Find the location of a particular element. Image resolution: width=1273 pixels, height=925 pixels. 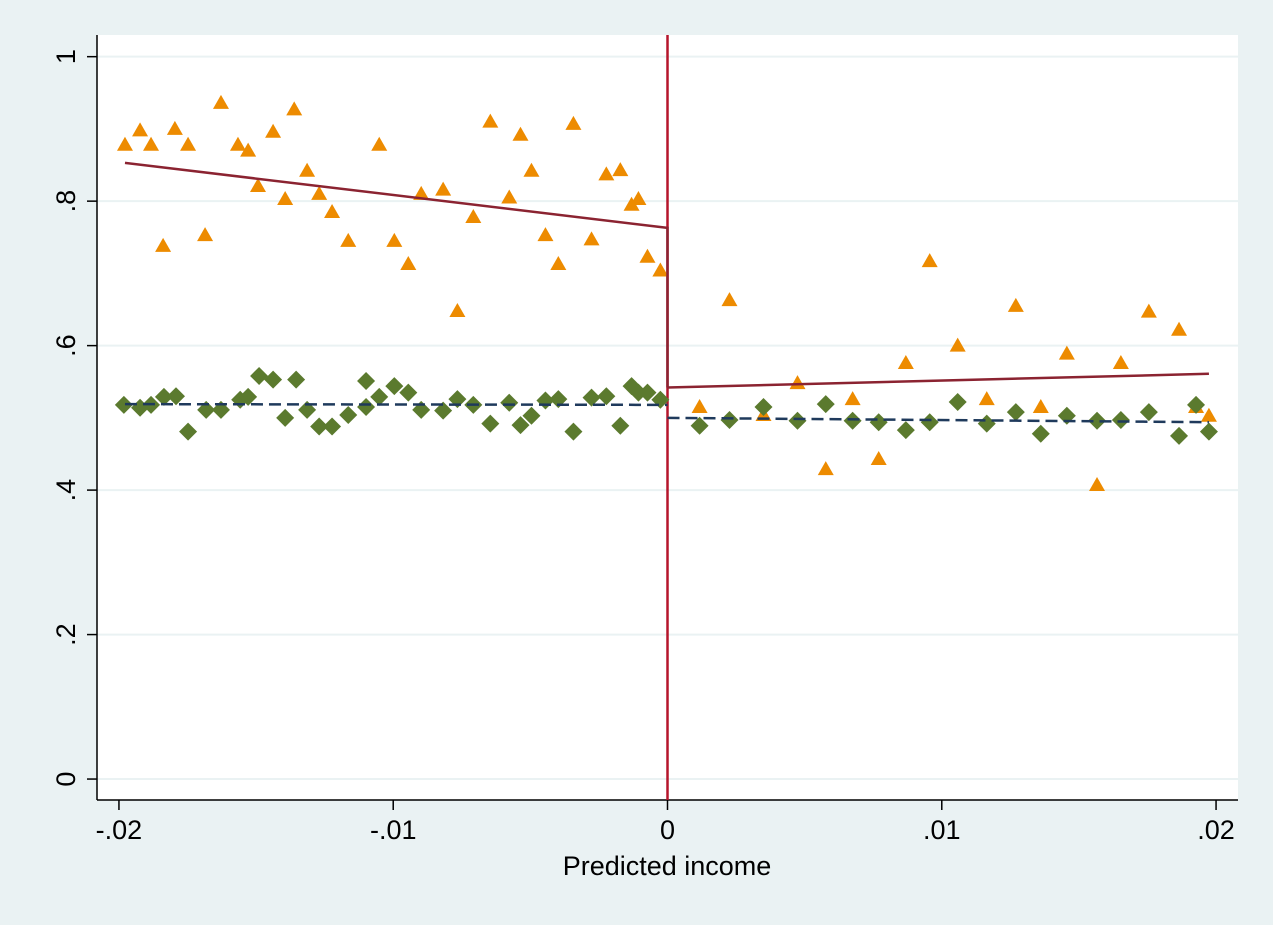

y-tick-label: 0 is located at coordinates (66, 779).